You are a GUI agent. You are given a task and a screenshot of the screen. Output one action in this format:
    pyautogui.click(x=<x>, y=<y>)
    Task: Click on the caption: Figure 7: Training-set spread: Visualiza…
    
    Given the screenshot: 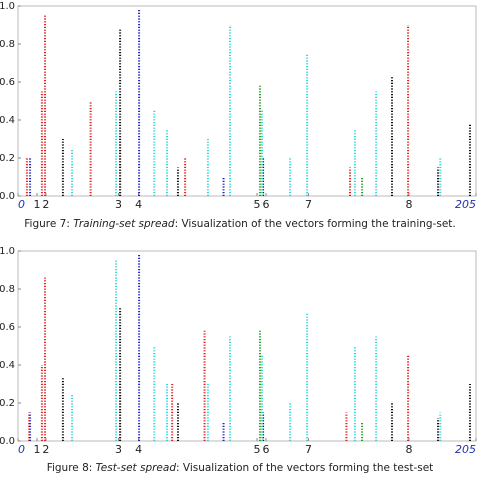 What is the action you would take?
    pyautogui.click(x=240, y=224)
    